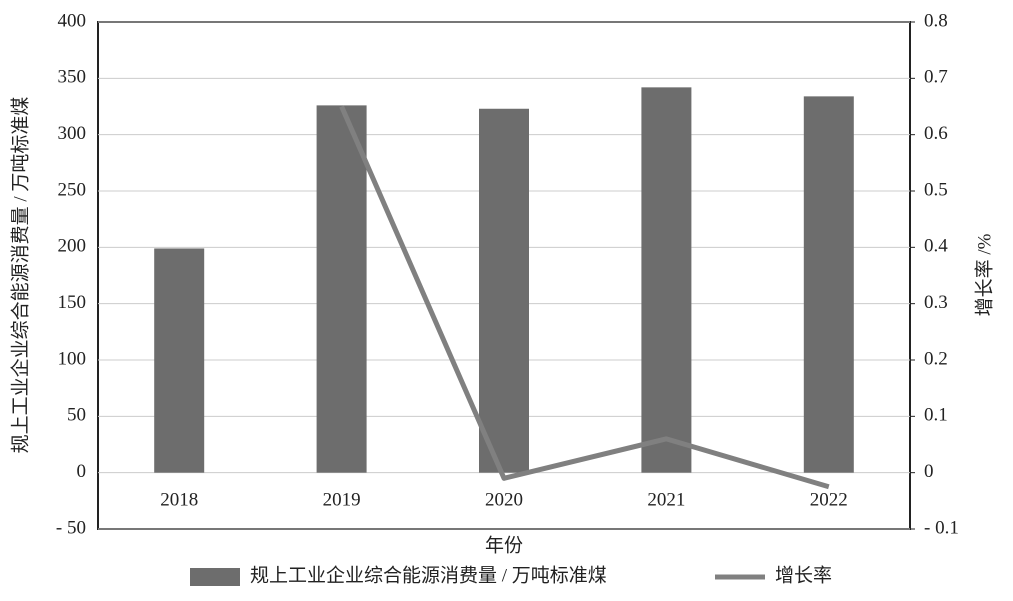 The image size is (1013, 601). Describe the element at coordinates (936, 20) in the screenshot. I see `y2-tick-label: 0.8` at that location.